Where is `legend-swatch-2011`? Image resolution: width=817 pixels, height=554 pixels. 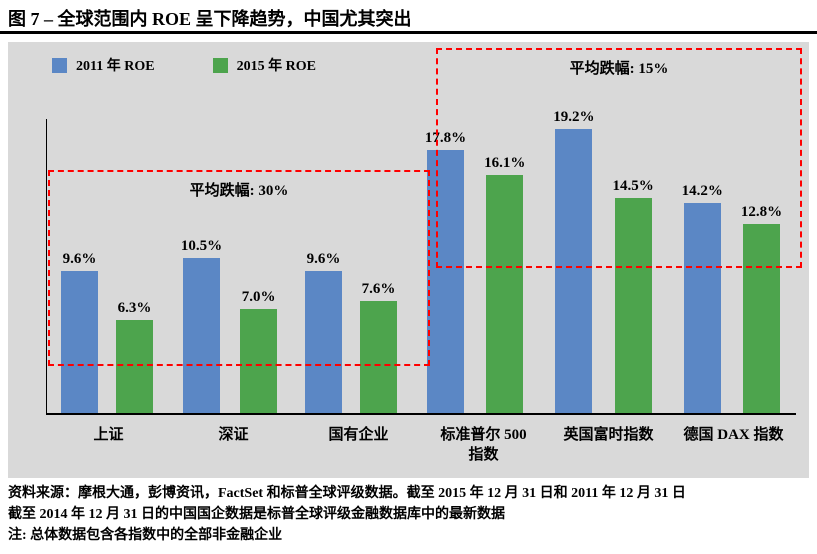 legend-swatch-2011 is located at coordinates (59, 65).